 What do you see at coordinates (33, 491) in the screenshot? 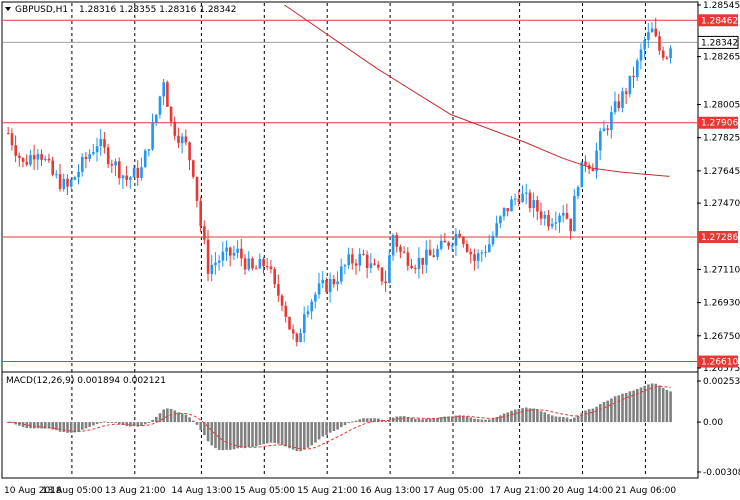
I see `x-tick-label: 10 Aug 2018` at bounding box center [33, 491].